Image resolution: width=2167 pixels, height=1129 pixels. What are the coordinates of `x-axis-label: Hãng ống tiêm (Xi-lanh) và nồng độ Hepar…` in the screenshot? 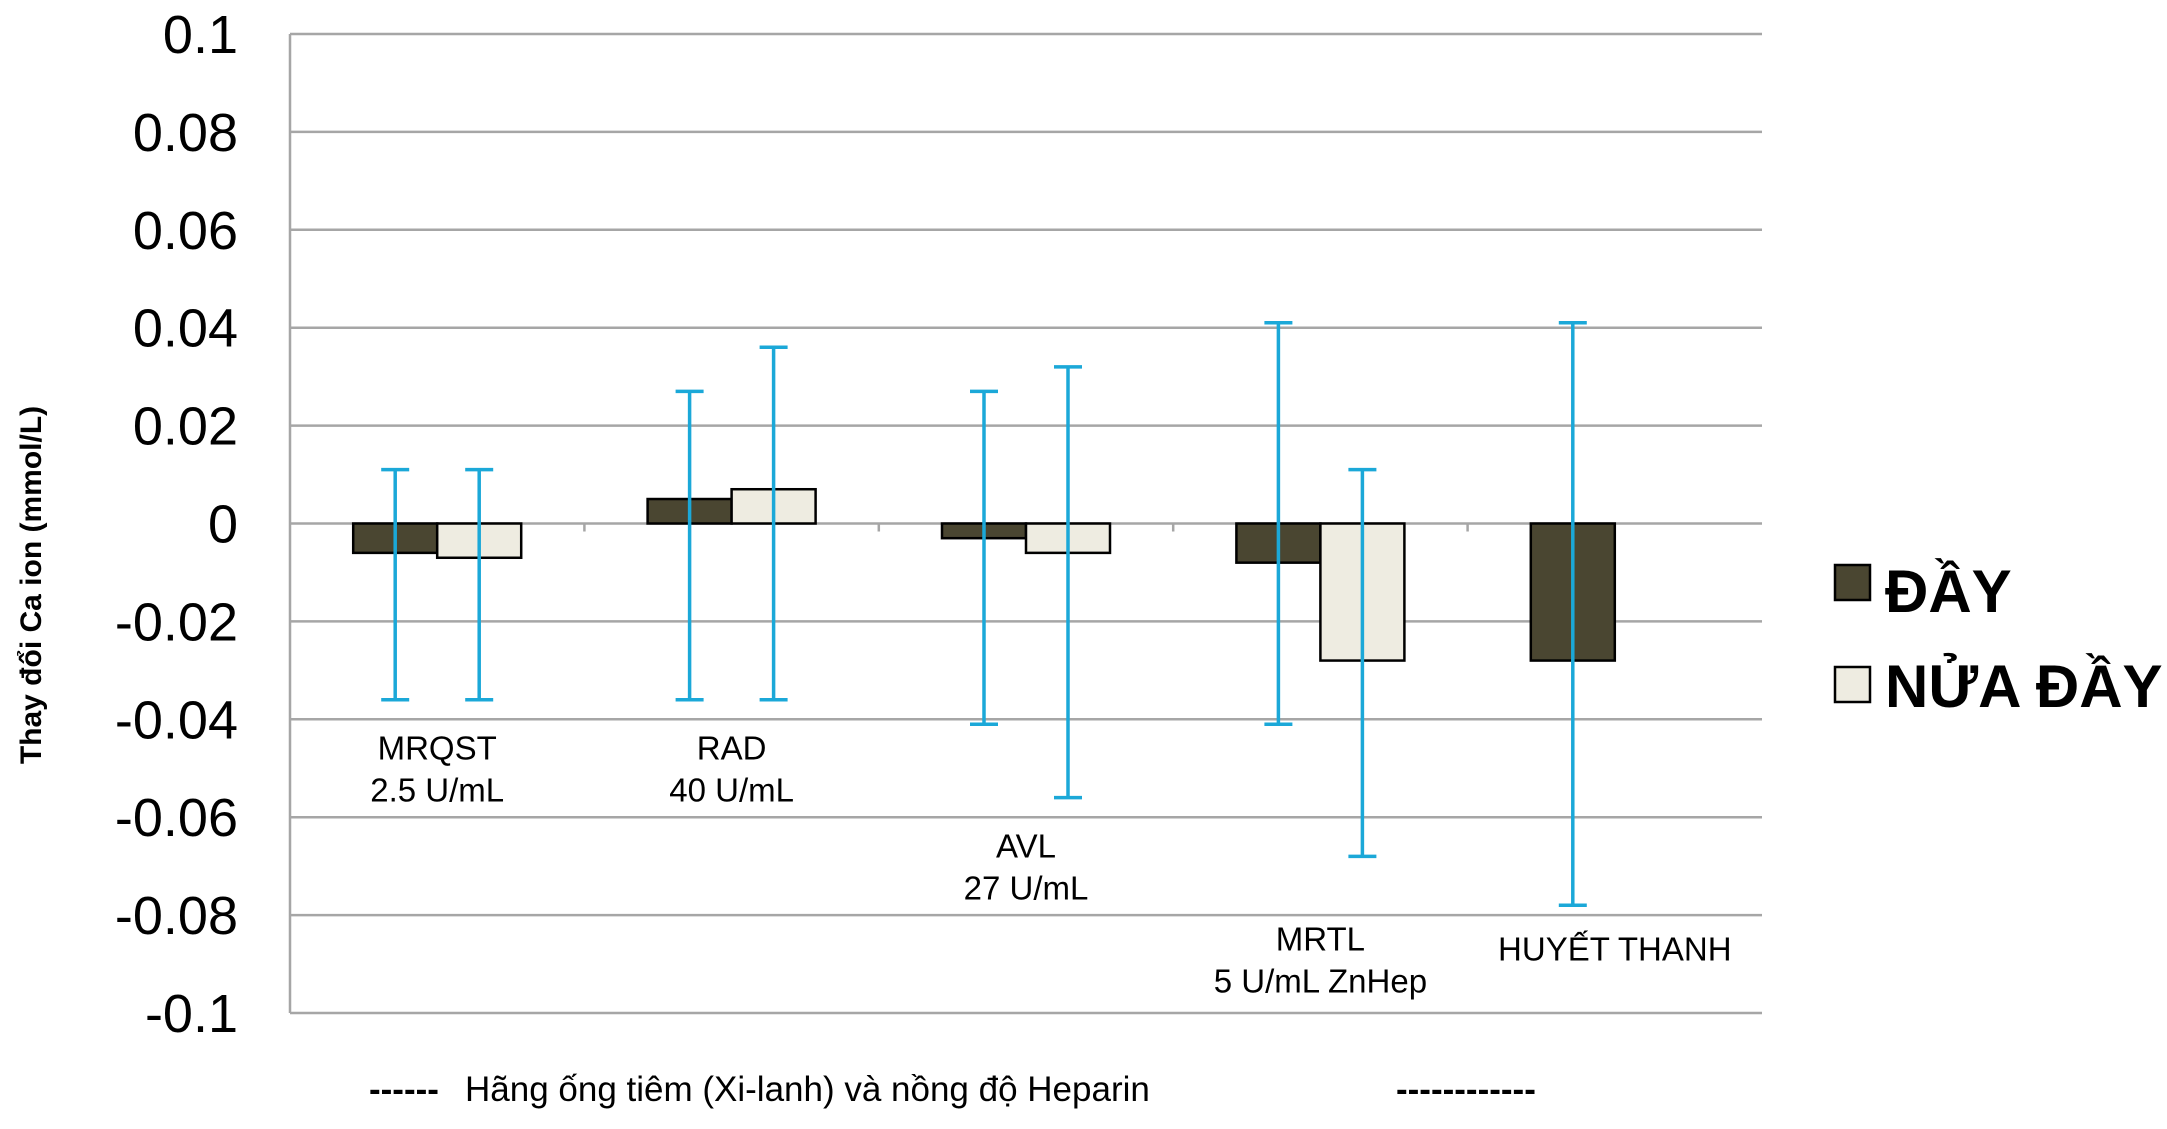 It's located at (807, 1089).